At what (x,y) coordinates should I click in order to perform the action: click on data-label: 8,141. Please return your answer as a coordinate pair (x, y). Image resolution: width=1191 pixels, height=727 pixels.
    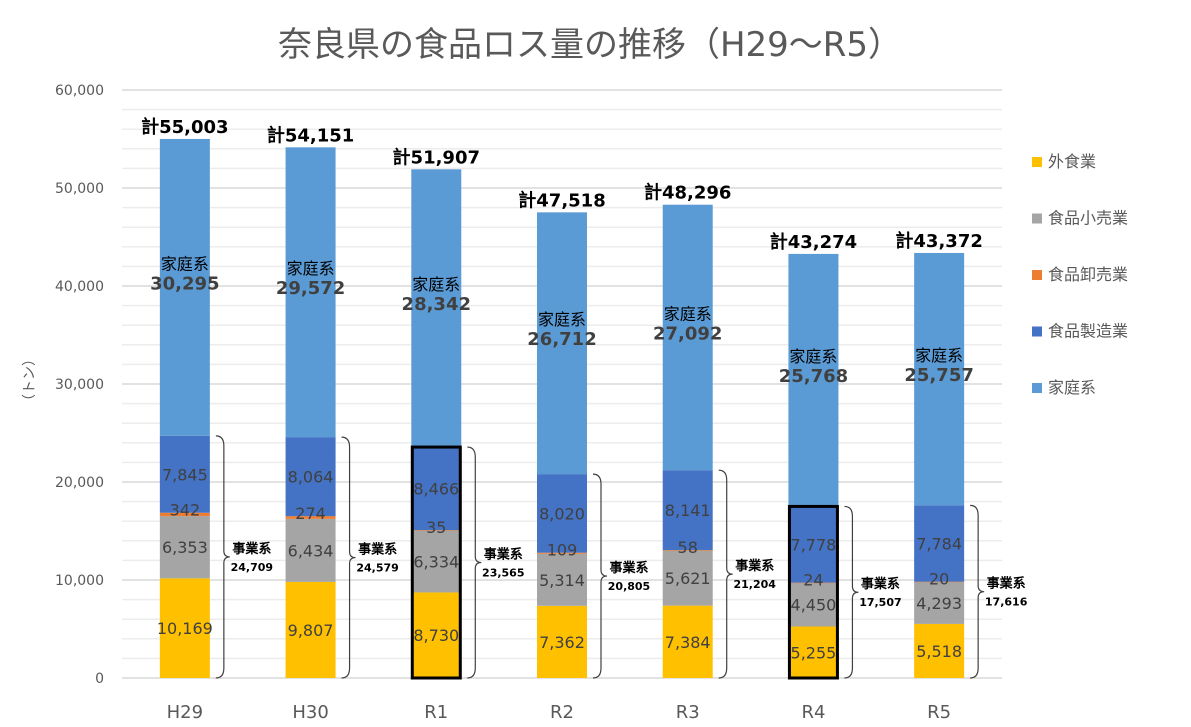
    Looking at the image, I should click on (688, 510).